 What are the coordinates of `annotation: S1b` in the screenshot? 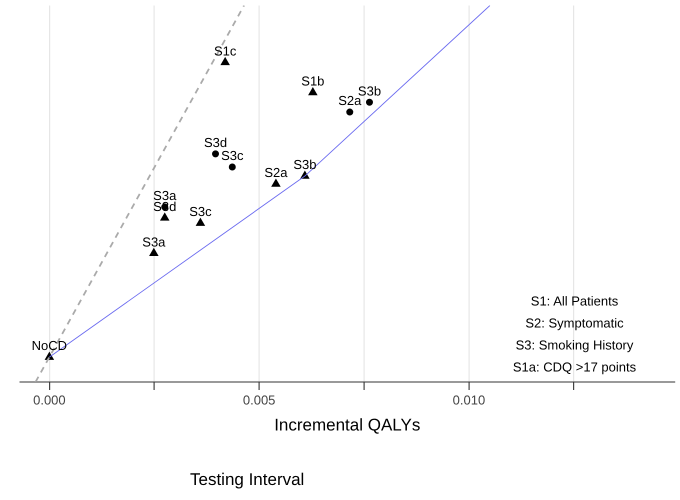 It's located at (312, 81).